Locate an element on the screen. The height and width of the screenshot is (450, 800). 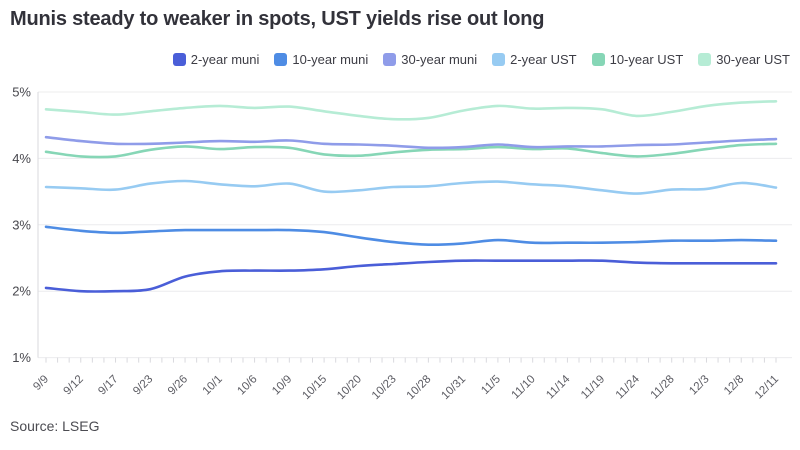
x-axis-tick-label: 10/23 is located at coordinates (384, 387).